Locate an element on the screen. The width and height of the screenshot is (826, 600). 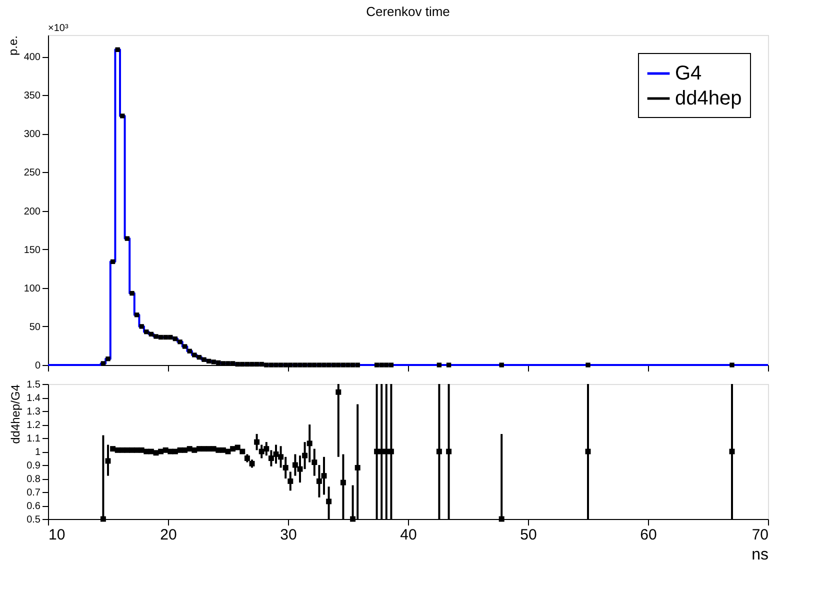
y-tick-label: 0 is located at coordinates (37, 366).